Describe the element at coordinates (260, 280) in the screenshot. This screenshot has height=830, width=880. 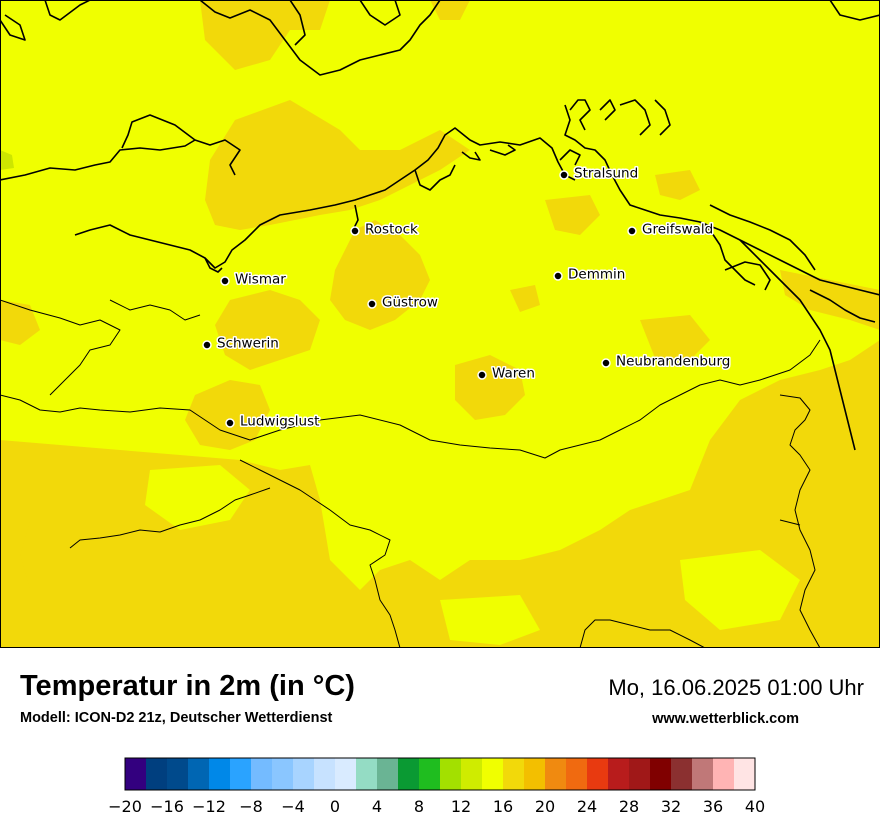
I see `svg-text: Wismar` at that location.